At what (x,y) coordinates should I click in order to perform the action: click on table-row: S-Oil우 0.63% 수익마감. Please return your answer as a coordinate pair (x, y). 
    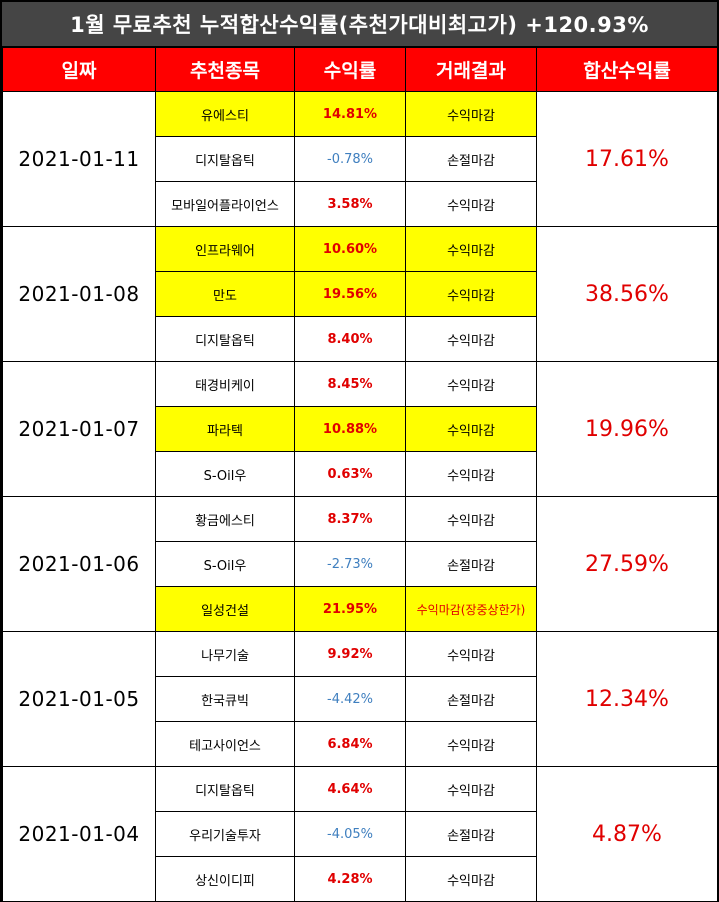
    Looking at the image, I should click on (360, 474).